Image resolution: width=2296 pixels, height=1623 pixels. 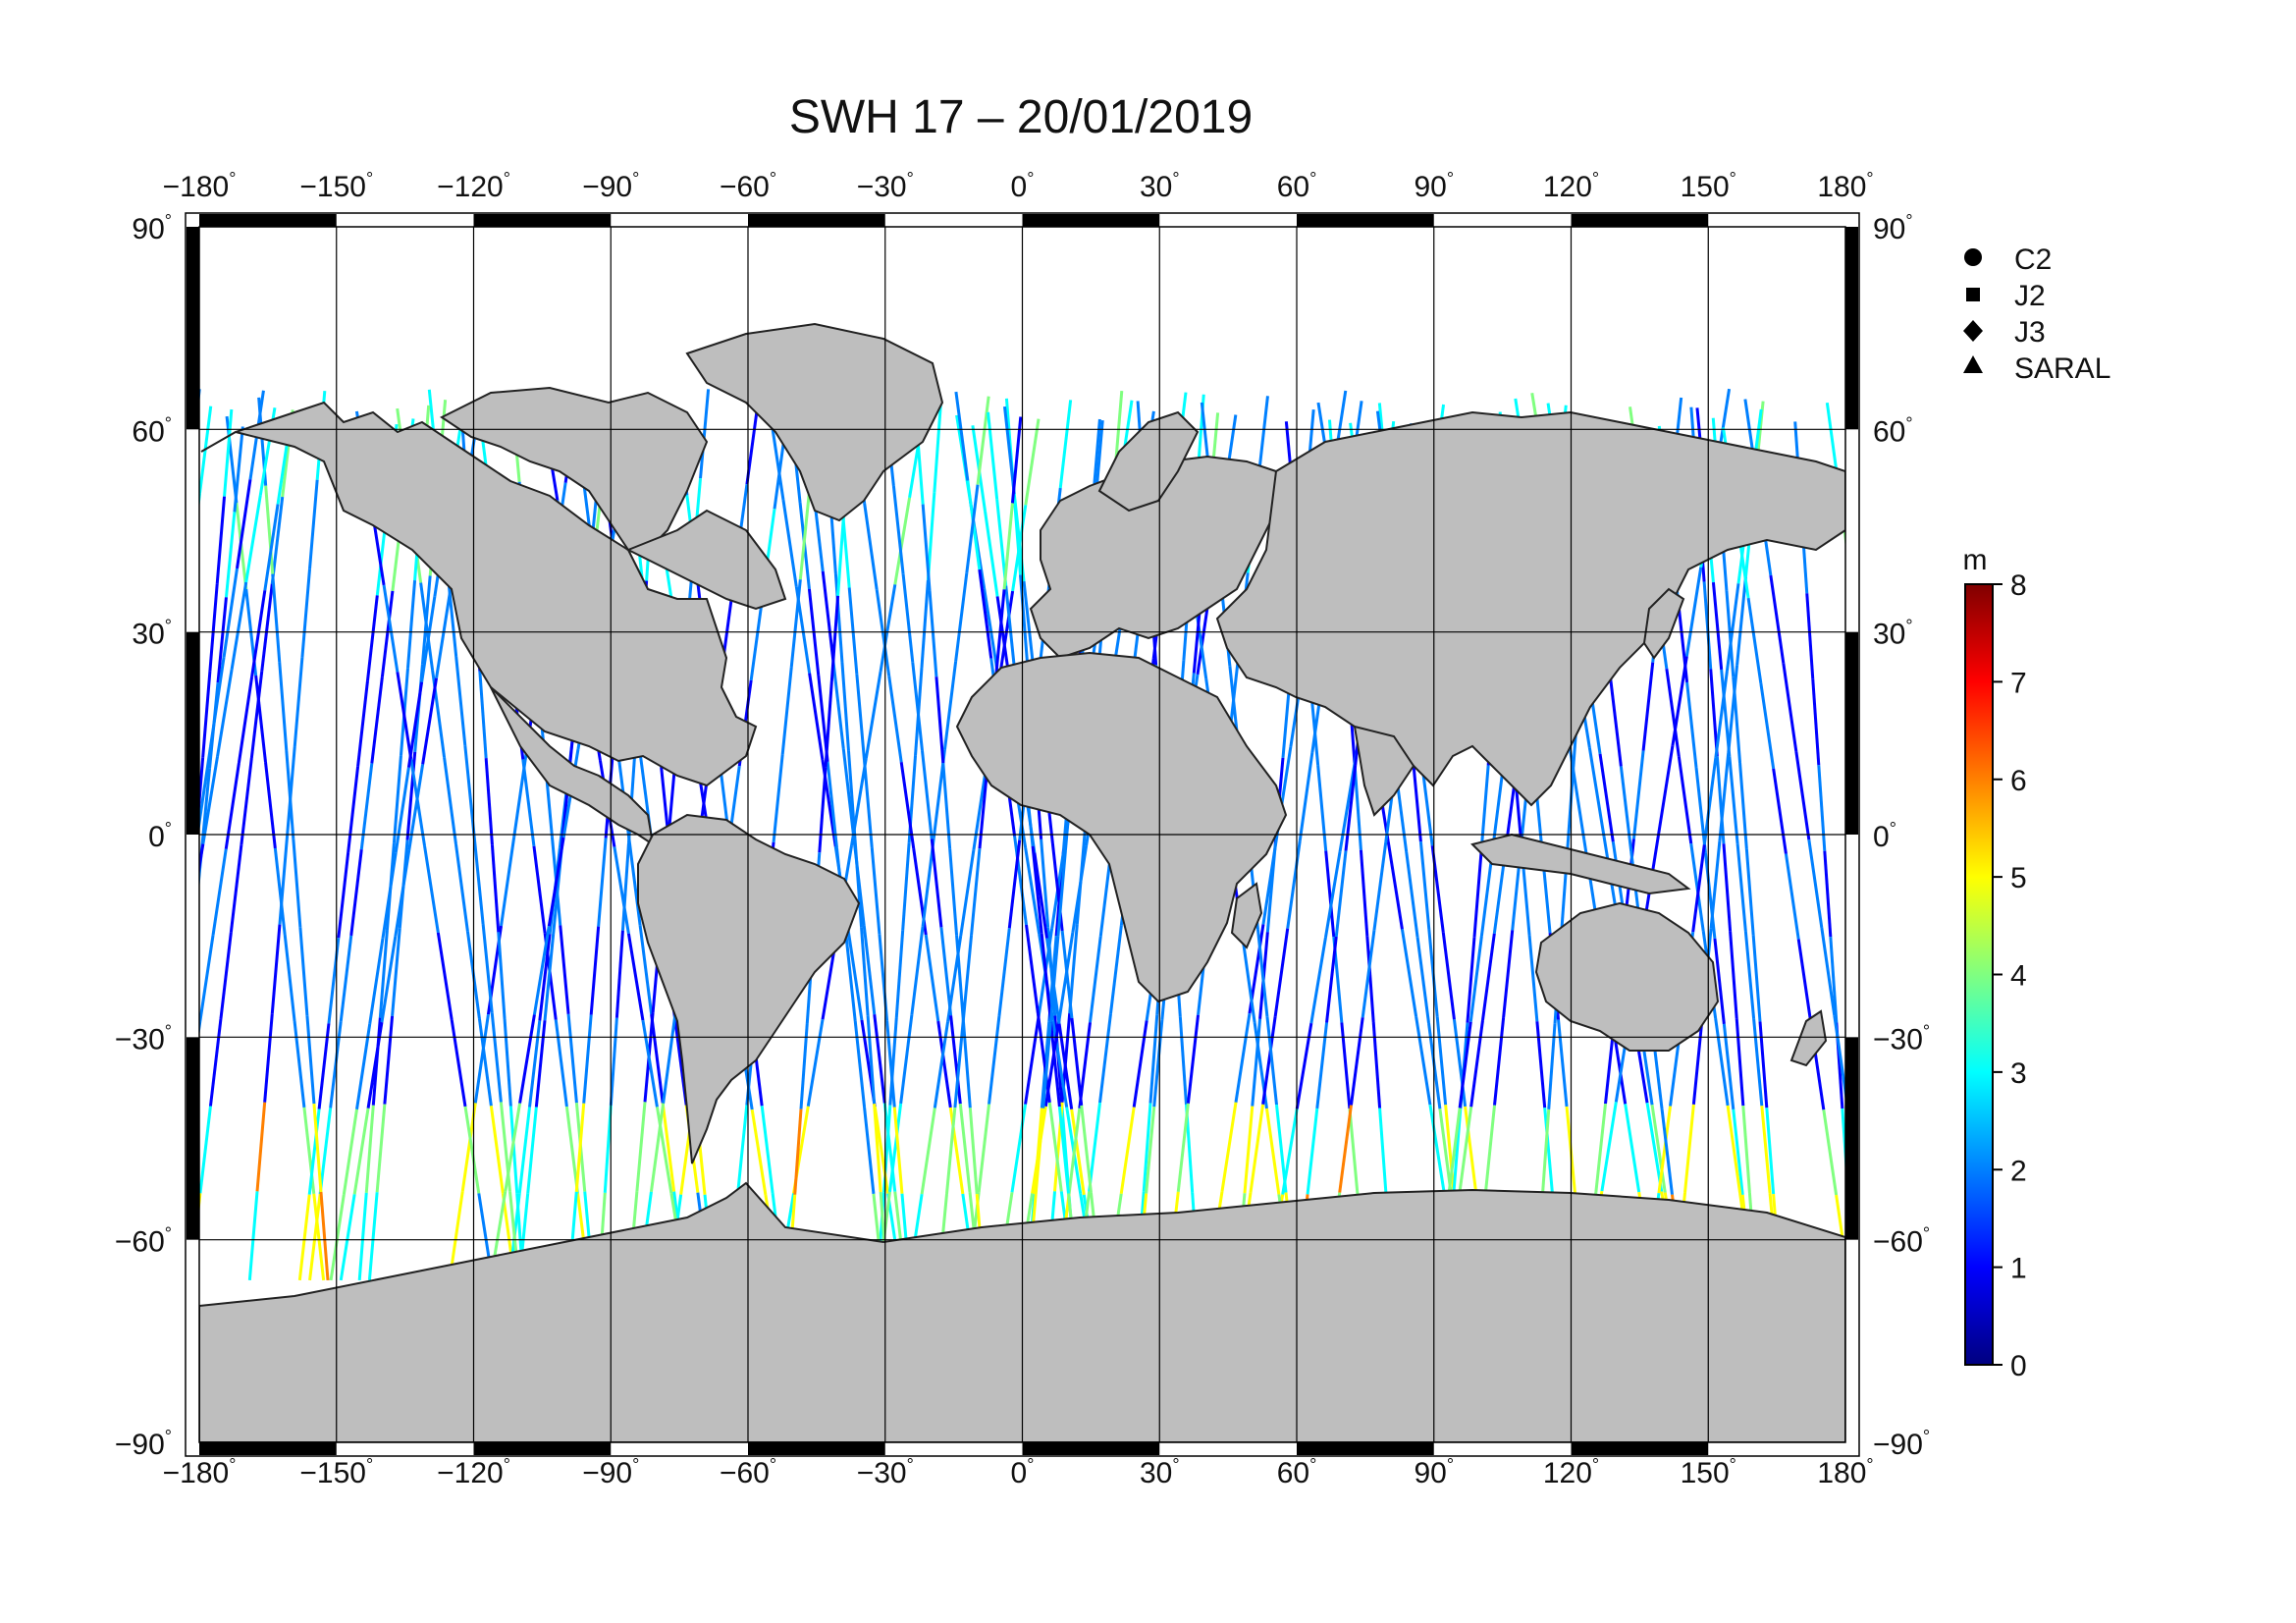 I want to click on lon-tick-label: −90°, so click(x=610, y=1472).